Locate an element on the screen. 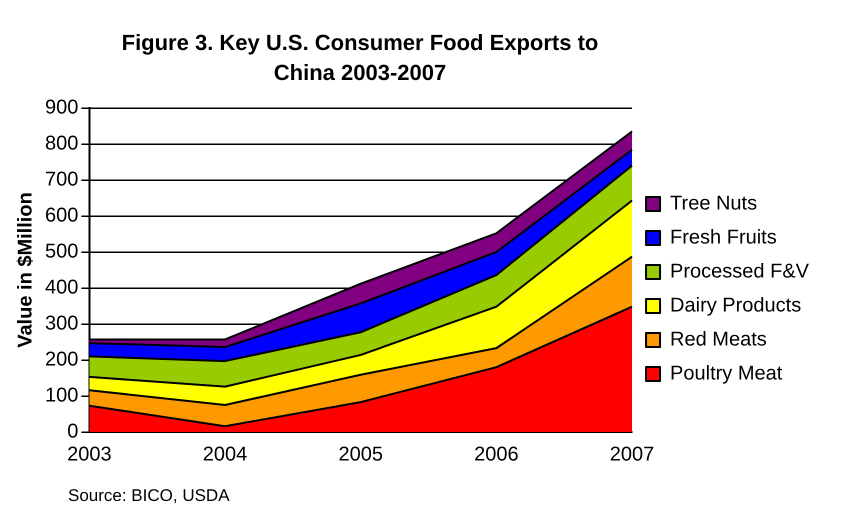  source-note: Source: BICO, USDA is located at coordinates (149, 496).